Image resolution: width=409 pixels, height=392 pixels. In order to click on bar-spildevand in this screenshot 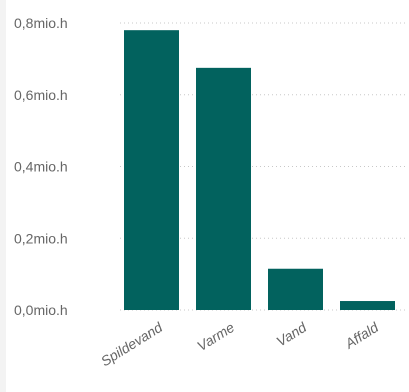, I will do `click(151, 170)`.